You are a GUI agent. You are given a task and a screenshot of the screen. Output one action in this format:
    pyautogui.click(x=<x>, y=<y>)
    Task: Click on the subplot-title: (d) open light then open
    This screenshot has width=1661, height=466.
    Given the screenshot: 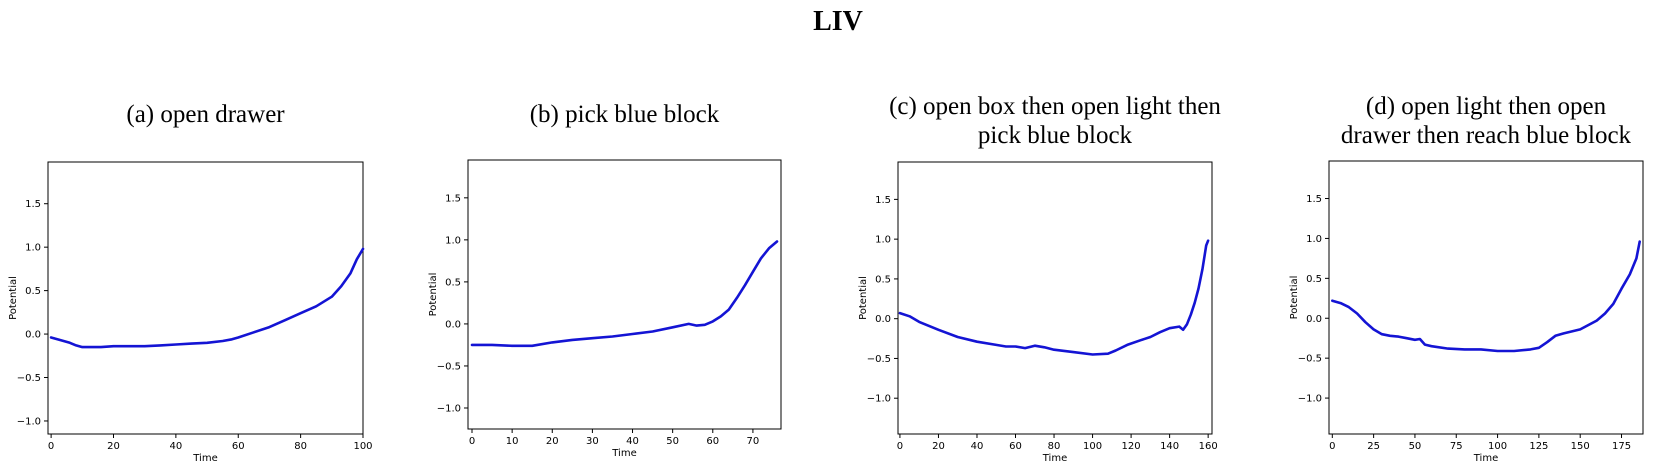 What is the action you would take?
    pyautogui.click(x=1486, y=106)
    